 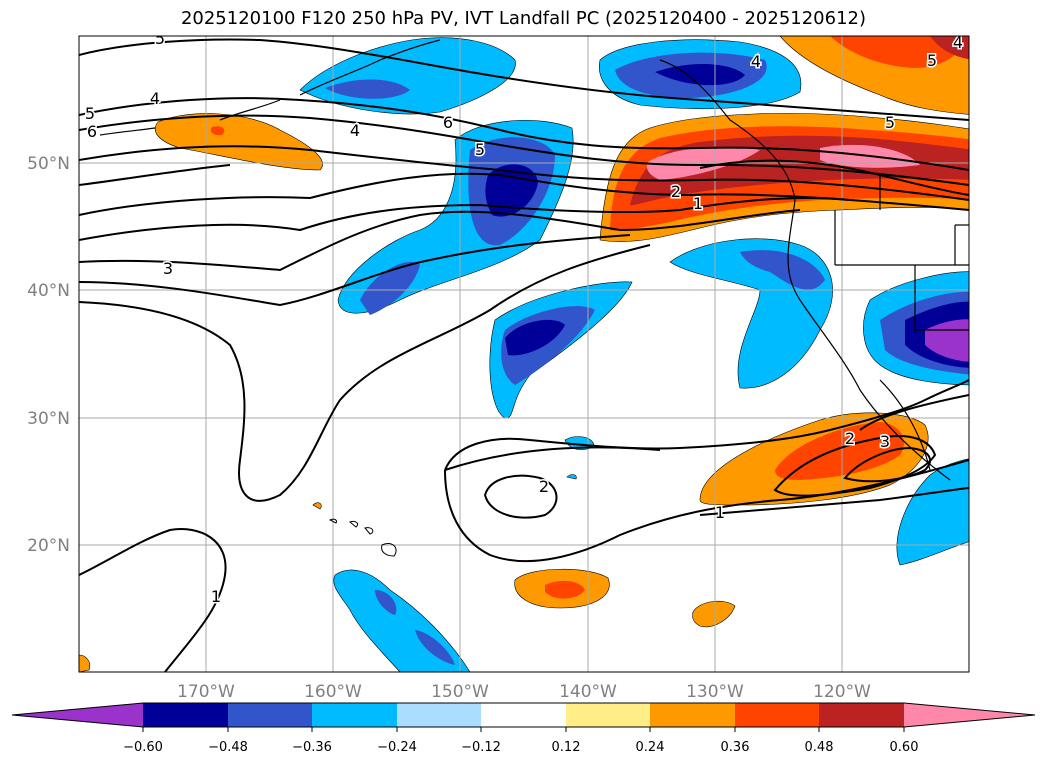 I want to click on pos-anomaly-hawaii-east-core, so click(x=565, y=589).